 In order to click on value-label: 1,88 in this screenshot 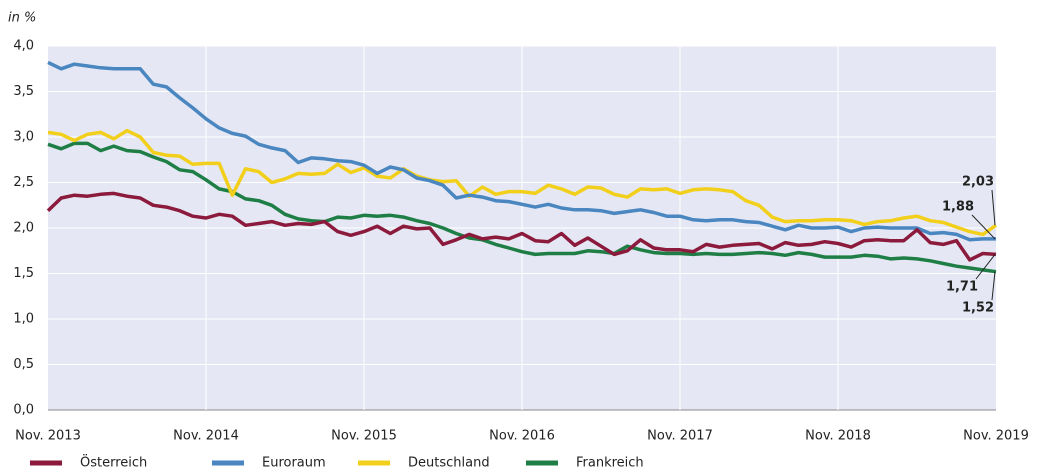, I will do `click(958, 207)`.